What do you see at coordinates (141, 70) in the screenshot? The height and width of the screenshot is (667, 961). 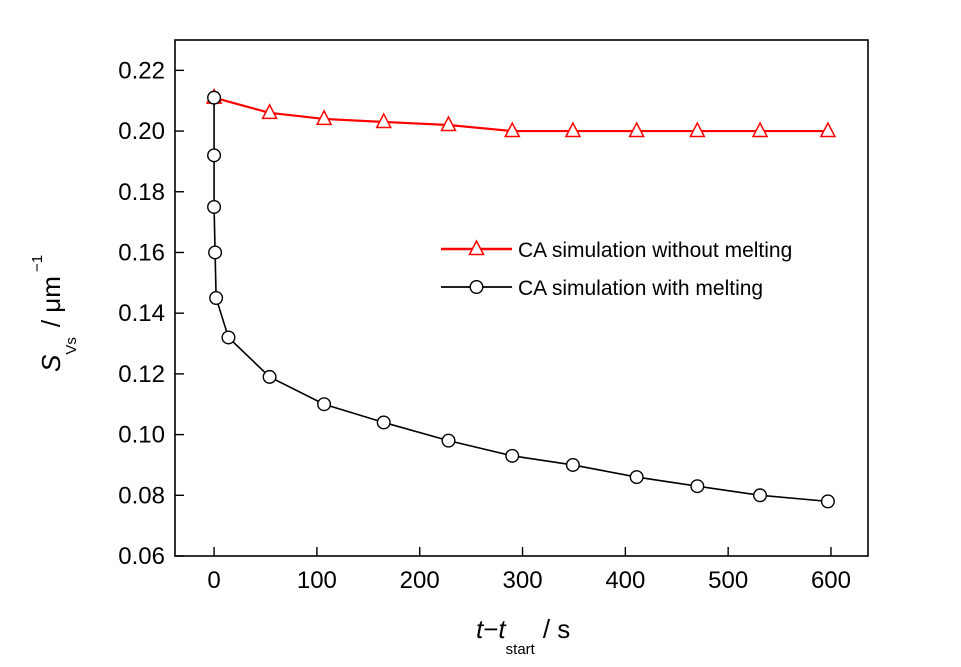 I see `y-tick-label: 0.22` at bounding box center [141, 70].